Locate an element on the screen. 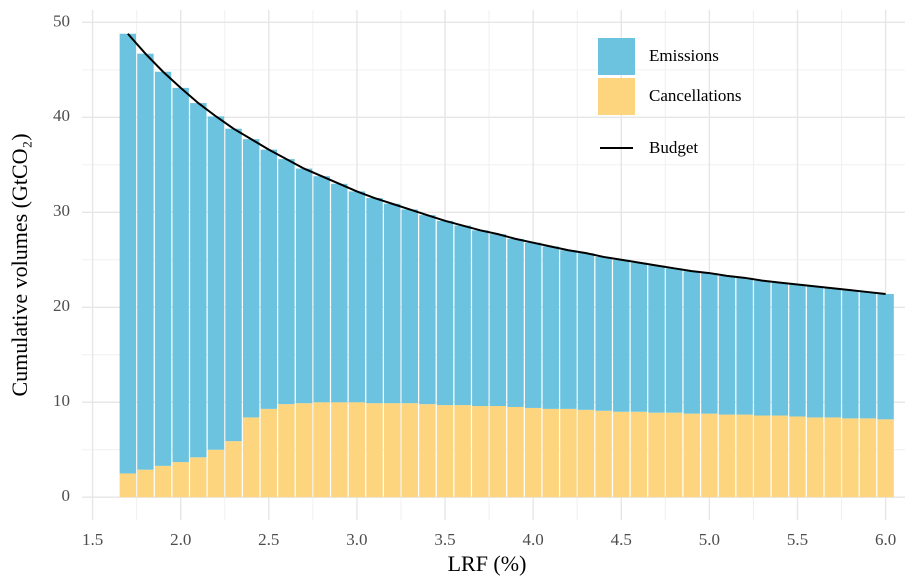 This screenshot has width=919, height=579. legend-label: Emissions is located at coordinates (684, 55).